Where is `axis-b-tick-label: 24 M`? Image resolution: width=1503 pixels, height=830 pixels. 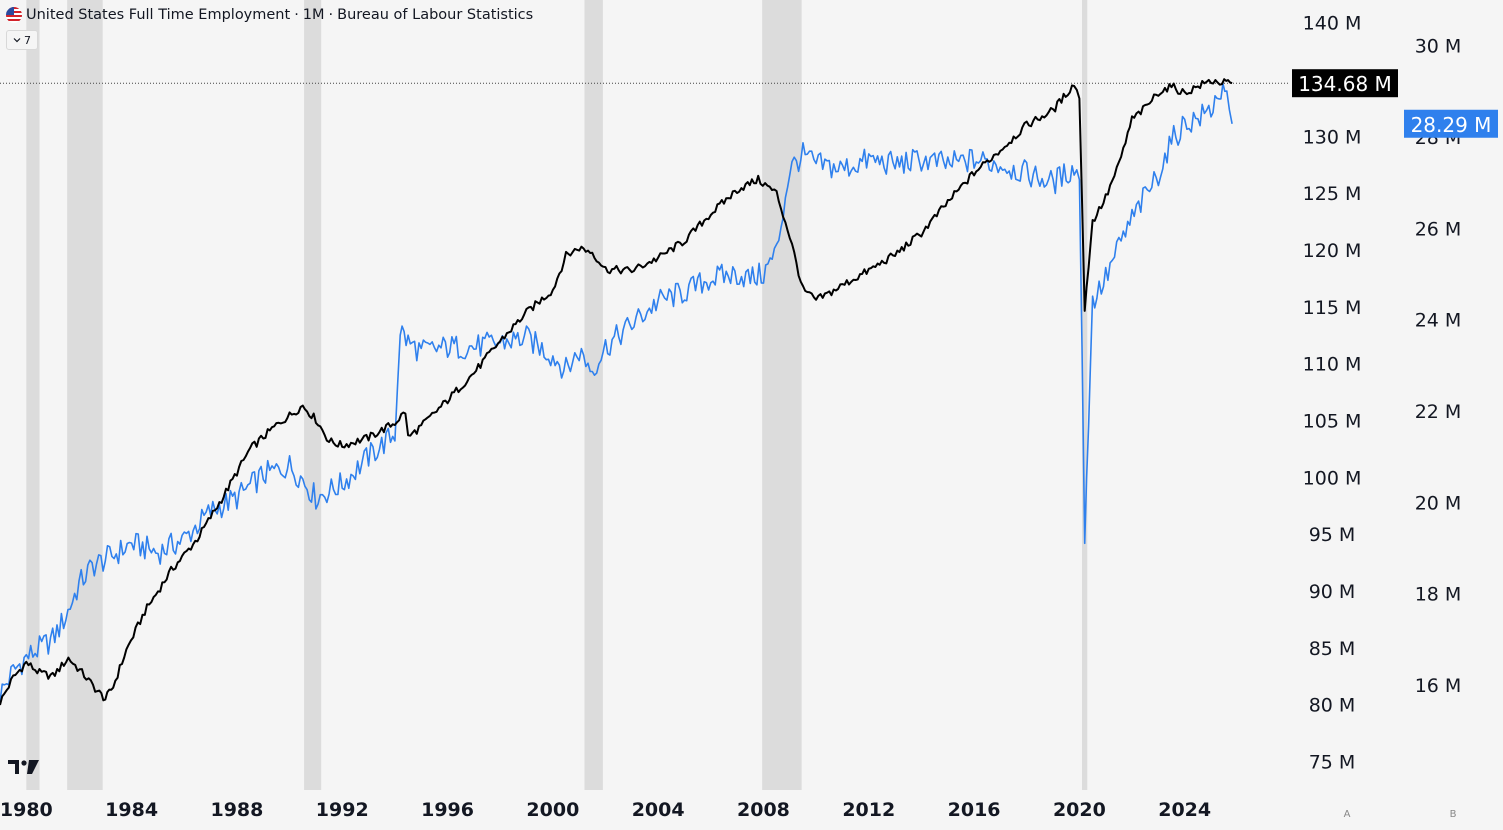
axis-b-tick-label: 24 M is located at coordinates (1438, 321).